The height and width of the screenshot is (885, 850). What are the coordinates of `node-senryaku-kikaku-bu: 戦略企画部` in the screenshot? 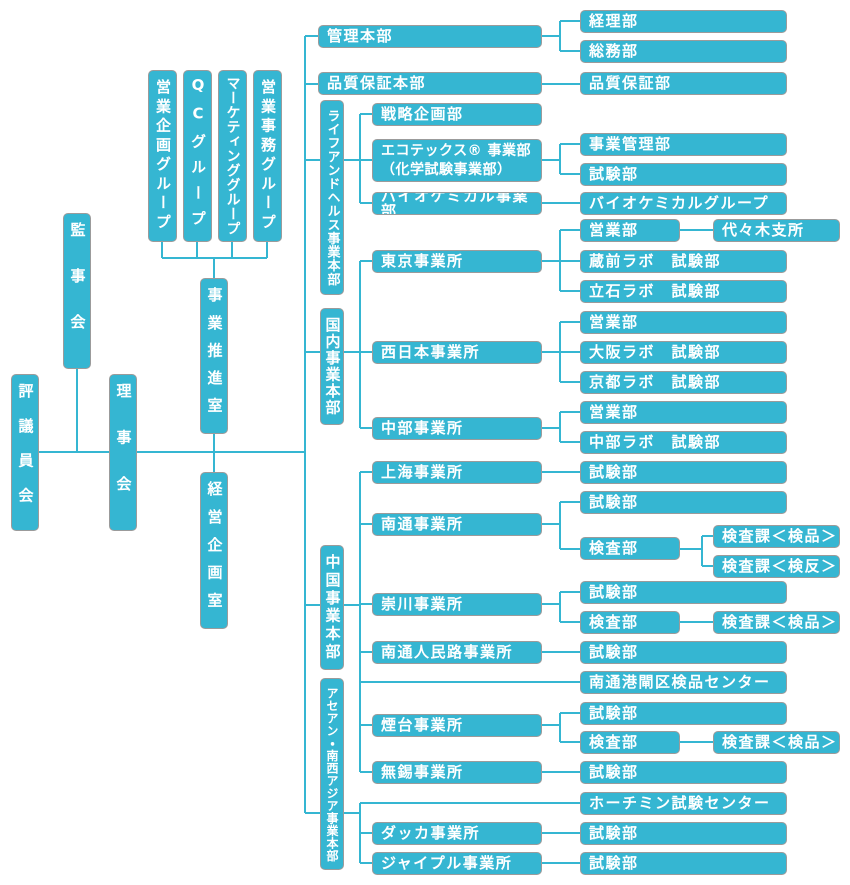 It's located at (457, 114).